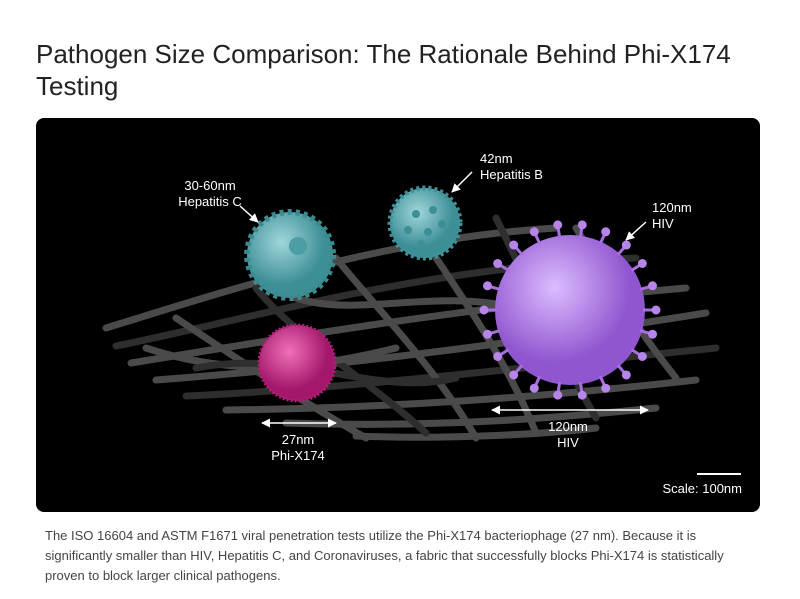 The image size is (800, 599). I want to click on pathogen-label: Hepatitis B, so click(511, 174).